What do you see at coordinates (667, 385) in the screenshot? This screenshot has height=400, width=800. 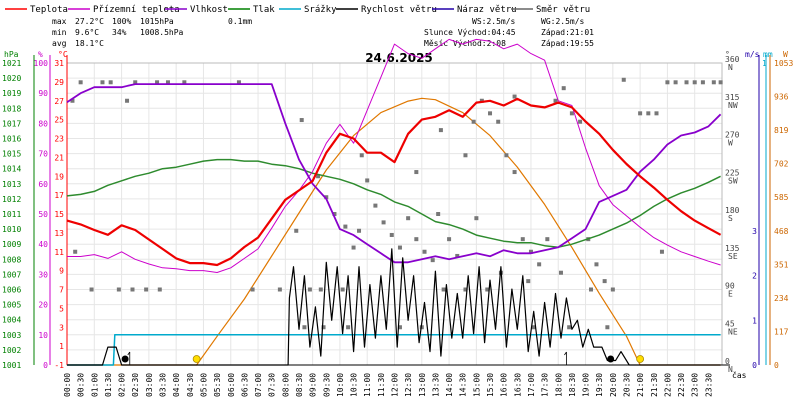 I see `tick-time: 22:00` at bounding box center [667, 385].